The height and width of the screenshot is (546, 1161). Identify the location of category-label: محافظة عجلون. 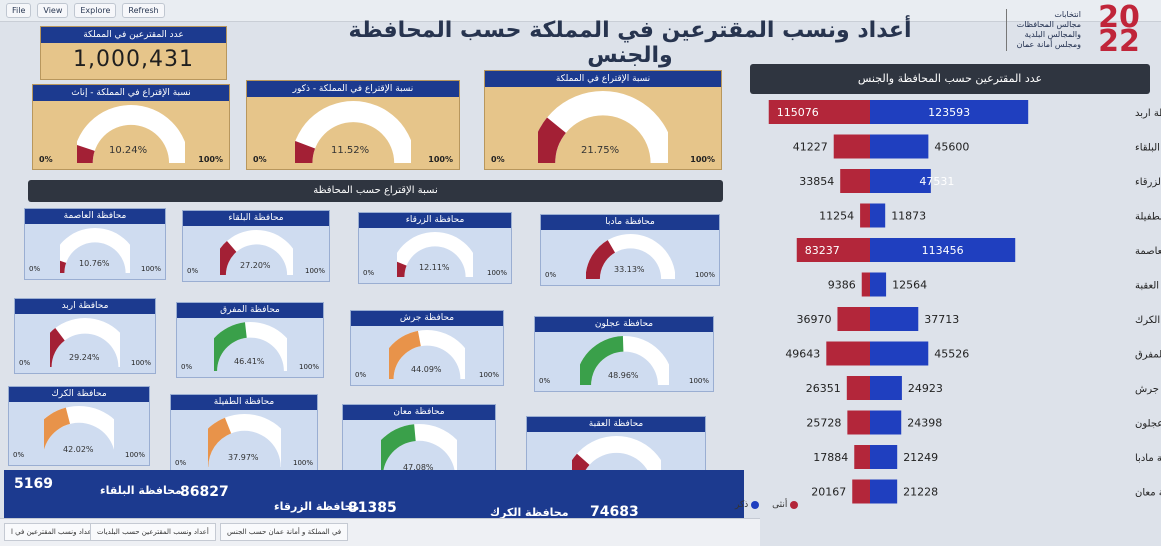
(1148, 424).